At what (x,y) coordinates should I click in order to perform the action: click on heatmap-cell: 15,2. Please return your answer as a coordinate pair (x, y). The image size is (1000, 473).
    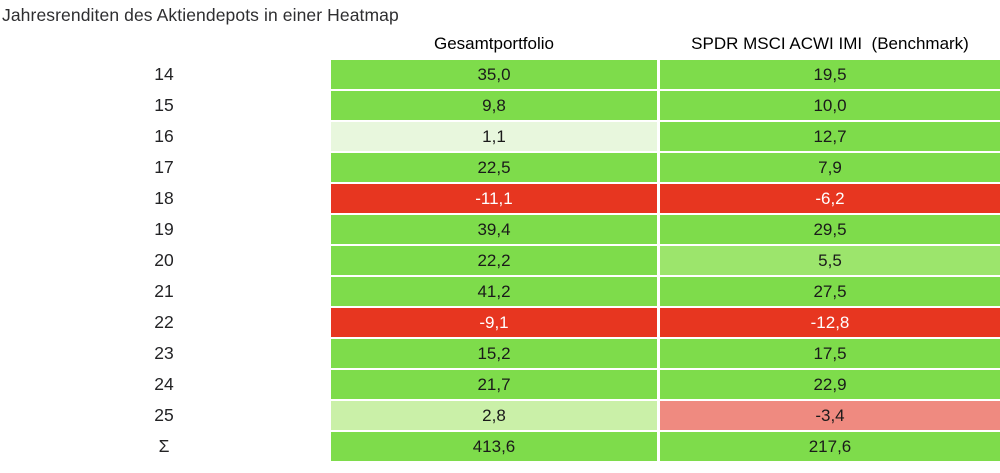
    Looking at the image, I should click on (494, 353).